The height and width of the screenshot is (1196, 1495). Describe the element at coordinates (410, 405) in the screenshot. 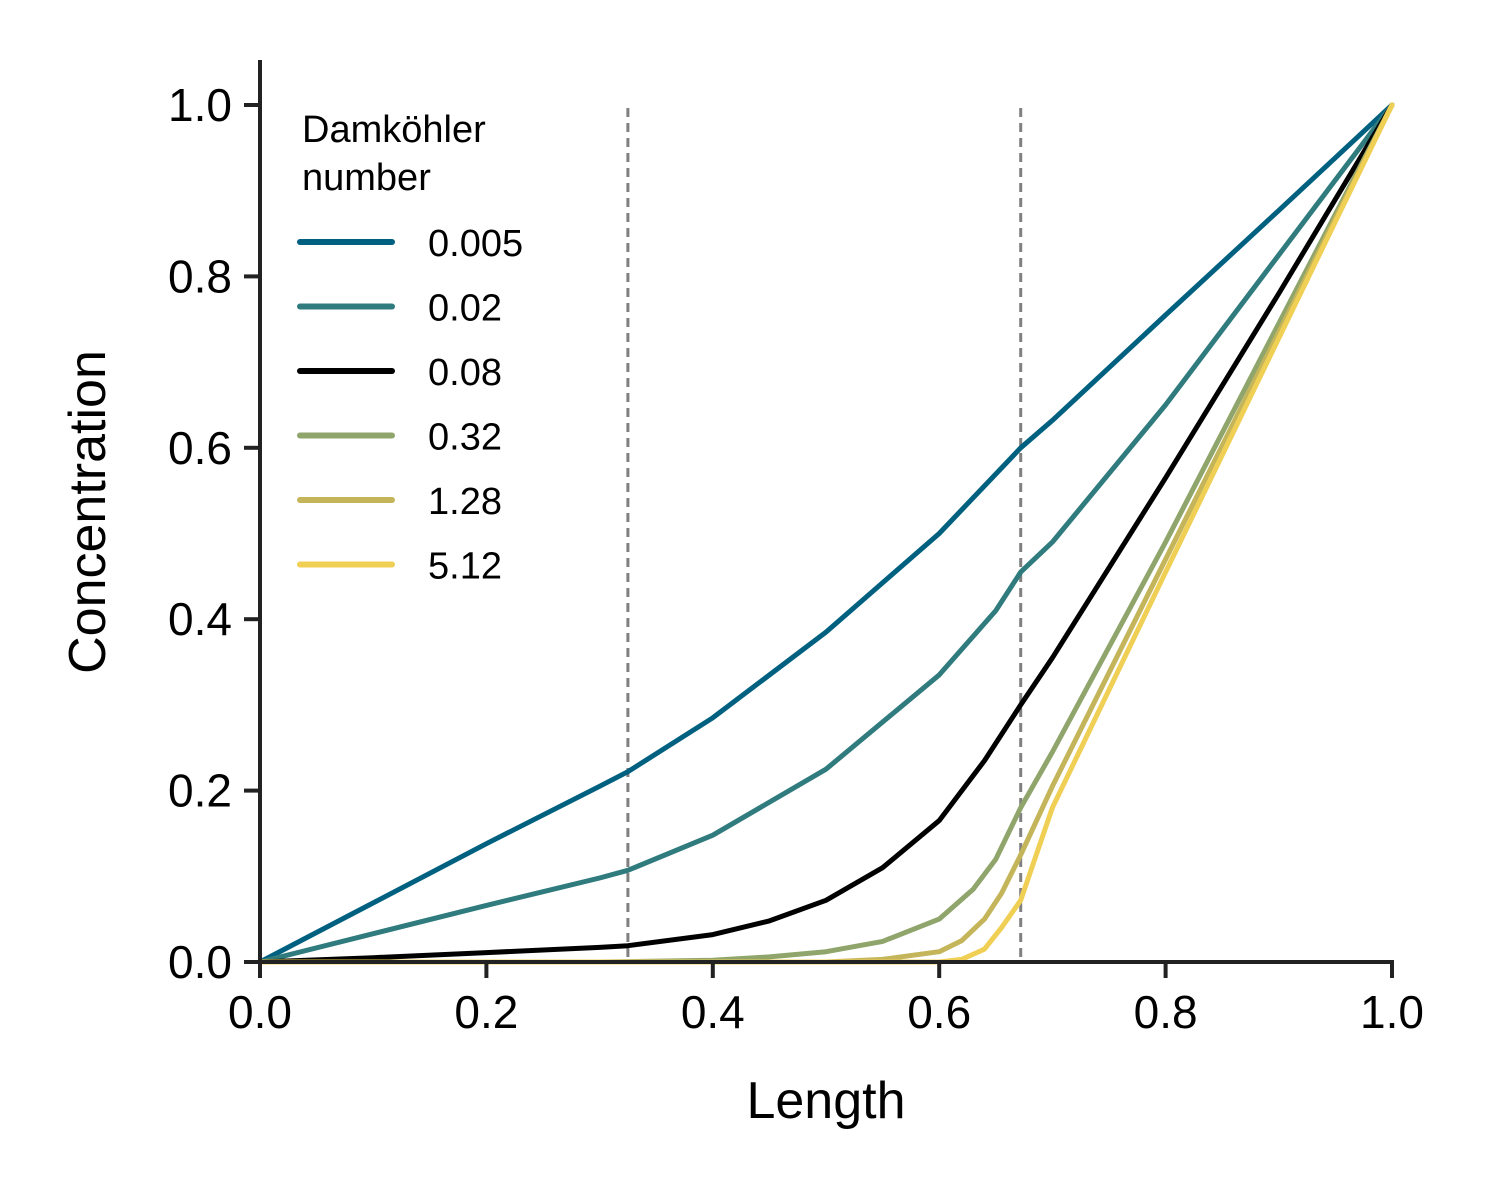

I see `legend-entries: 0.005 0.02 0.08 0.32 1.28 5.12` at that location.